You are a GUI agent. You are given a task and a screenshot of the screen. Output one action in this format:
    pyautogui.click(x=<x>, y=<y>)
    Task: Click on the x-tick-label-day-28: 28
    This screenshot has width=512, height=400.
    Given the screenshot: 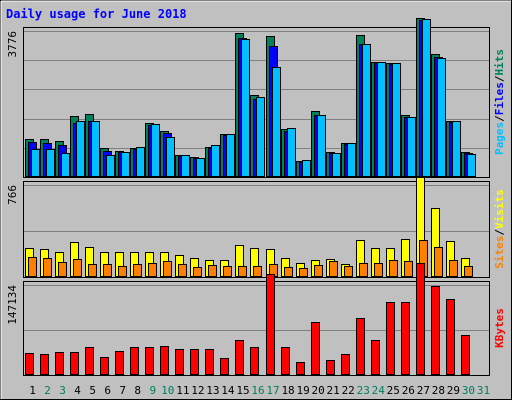 What is the action you would take?
    pyautogui.click(x=438, y=390)
    